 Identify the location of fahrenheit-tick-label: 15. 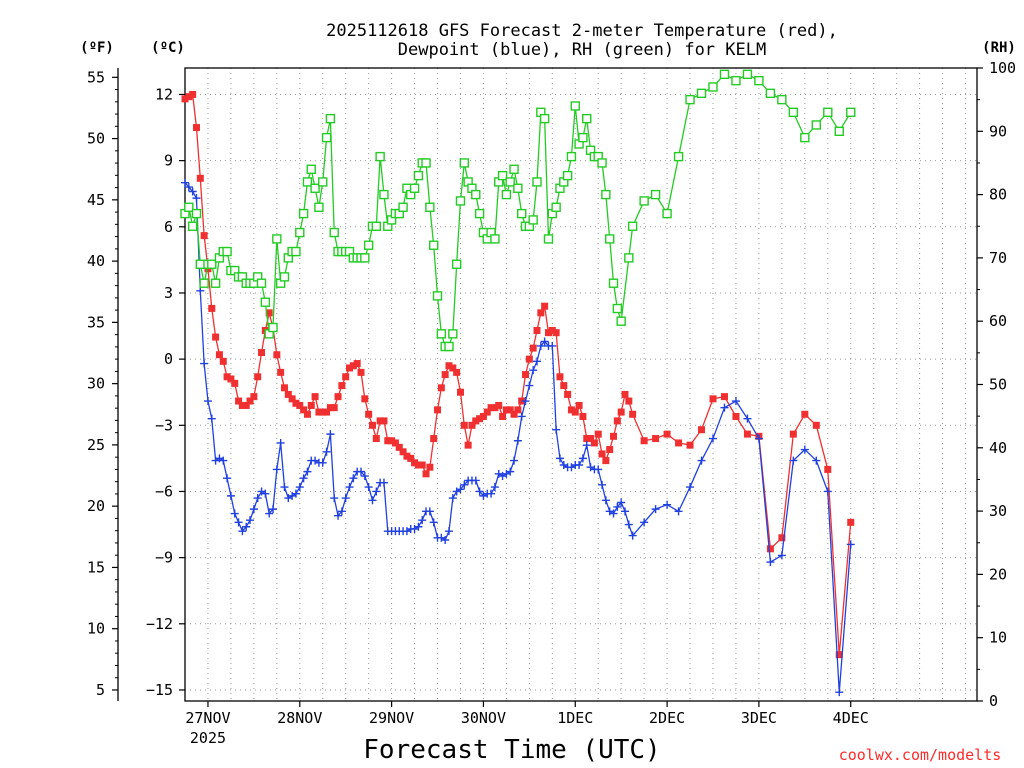
(96, 567).